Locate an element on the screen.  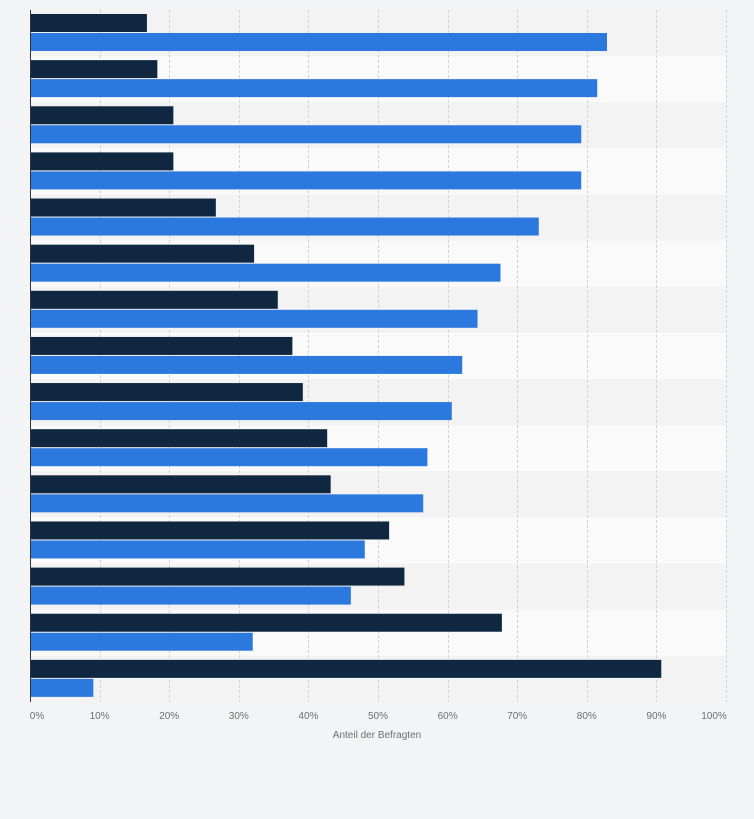
x-tick-label: 70% is located at coordinates (517, 716).